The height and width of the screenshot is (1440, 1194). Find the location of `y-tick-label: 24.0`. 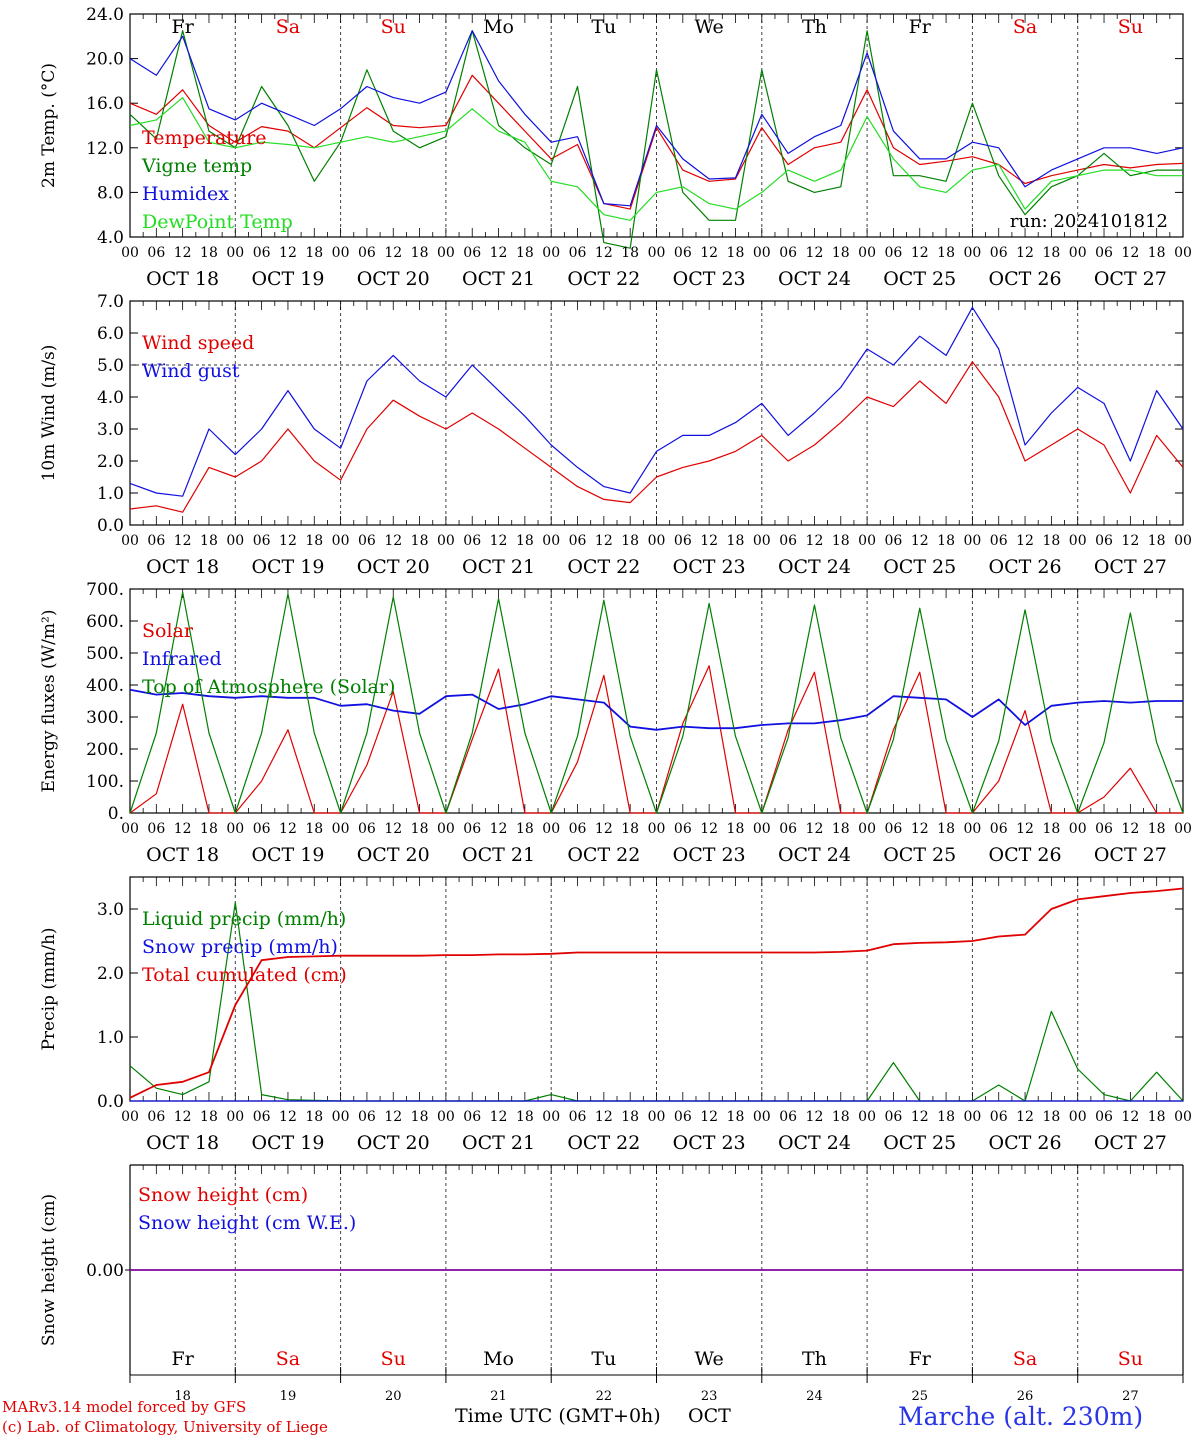

y-tick-label: 24.0 is located at coordinates (105, 15).